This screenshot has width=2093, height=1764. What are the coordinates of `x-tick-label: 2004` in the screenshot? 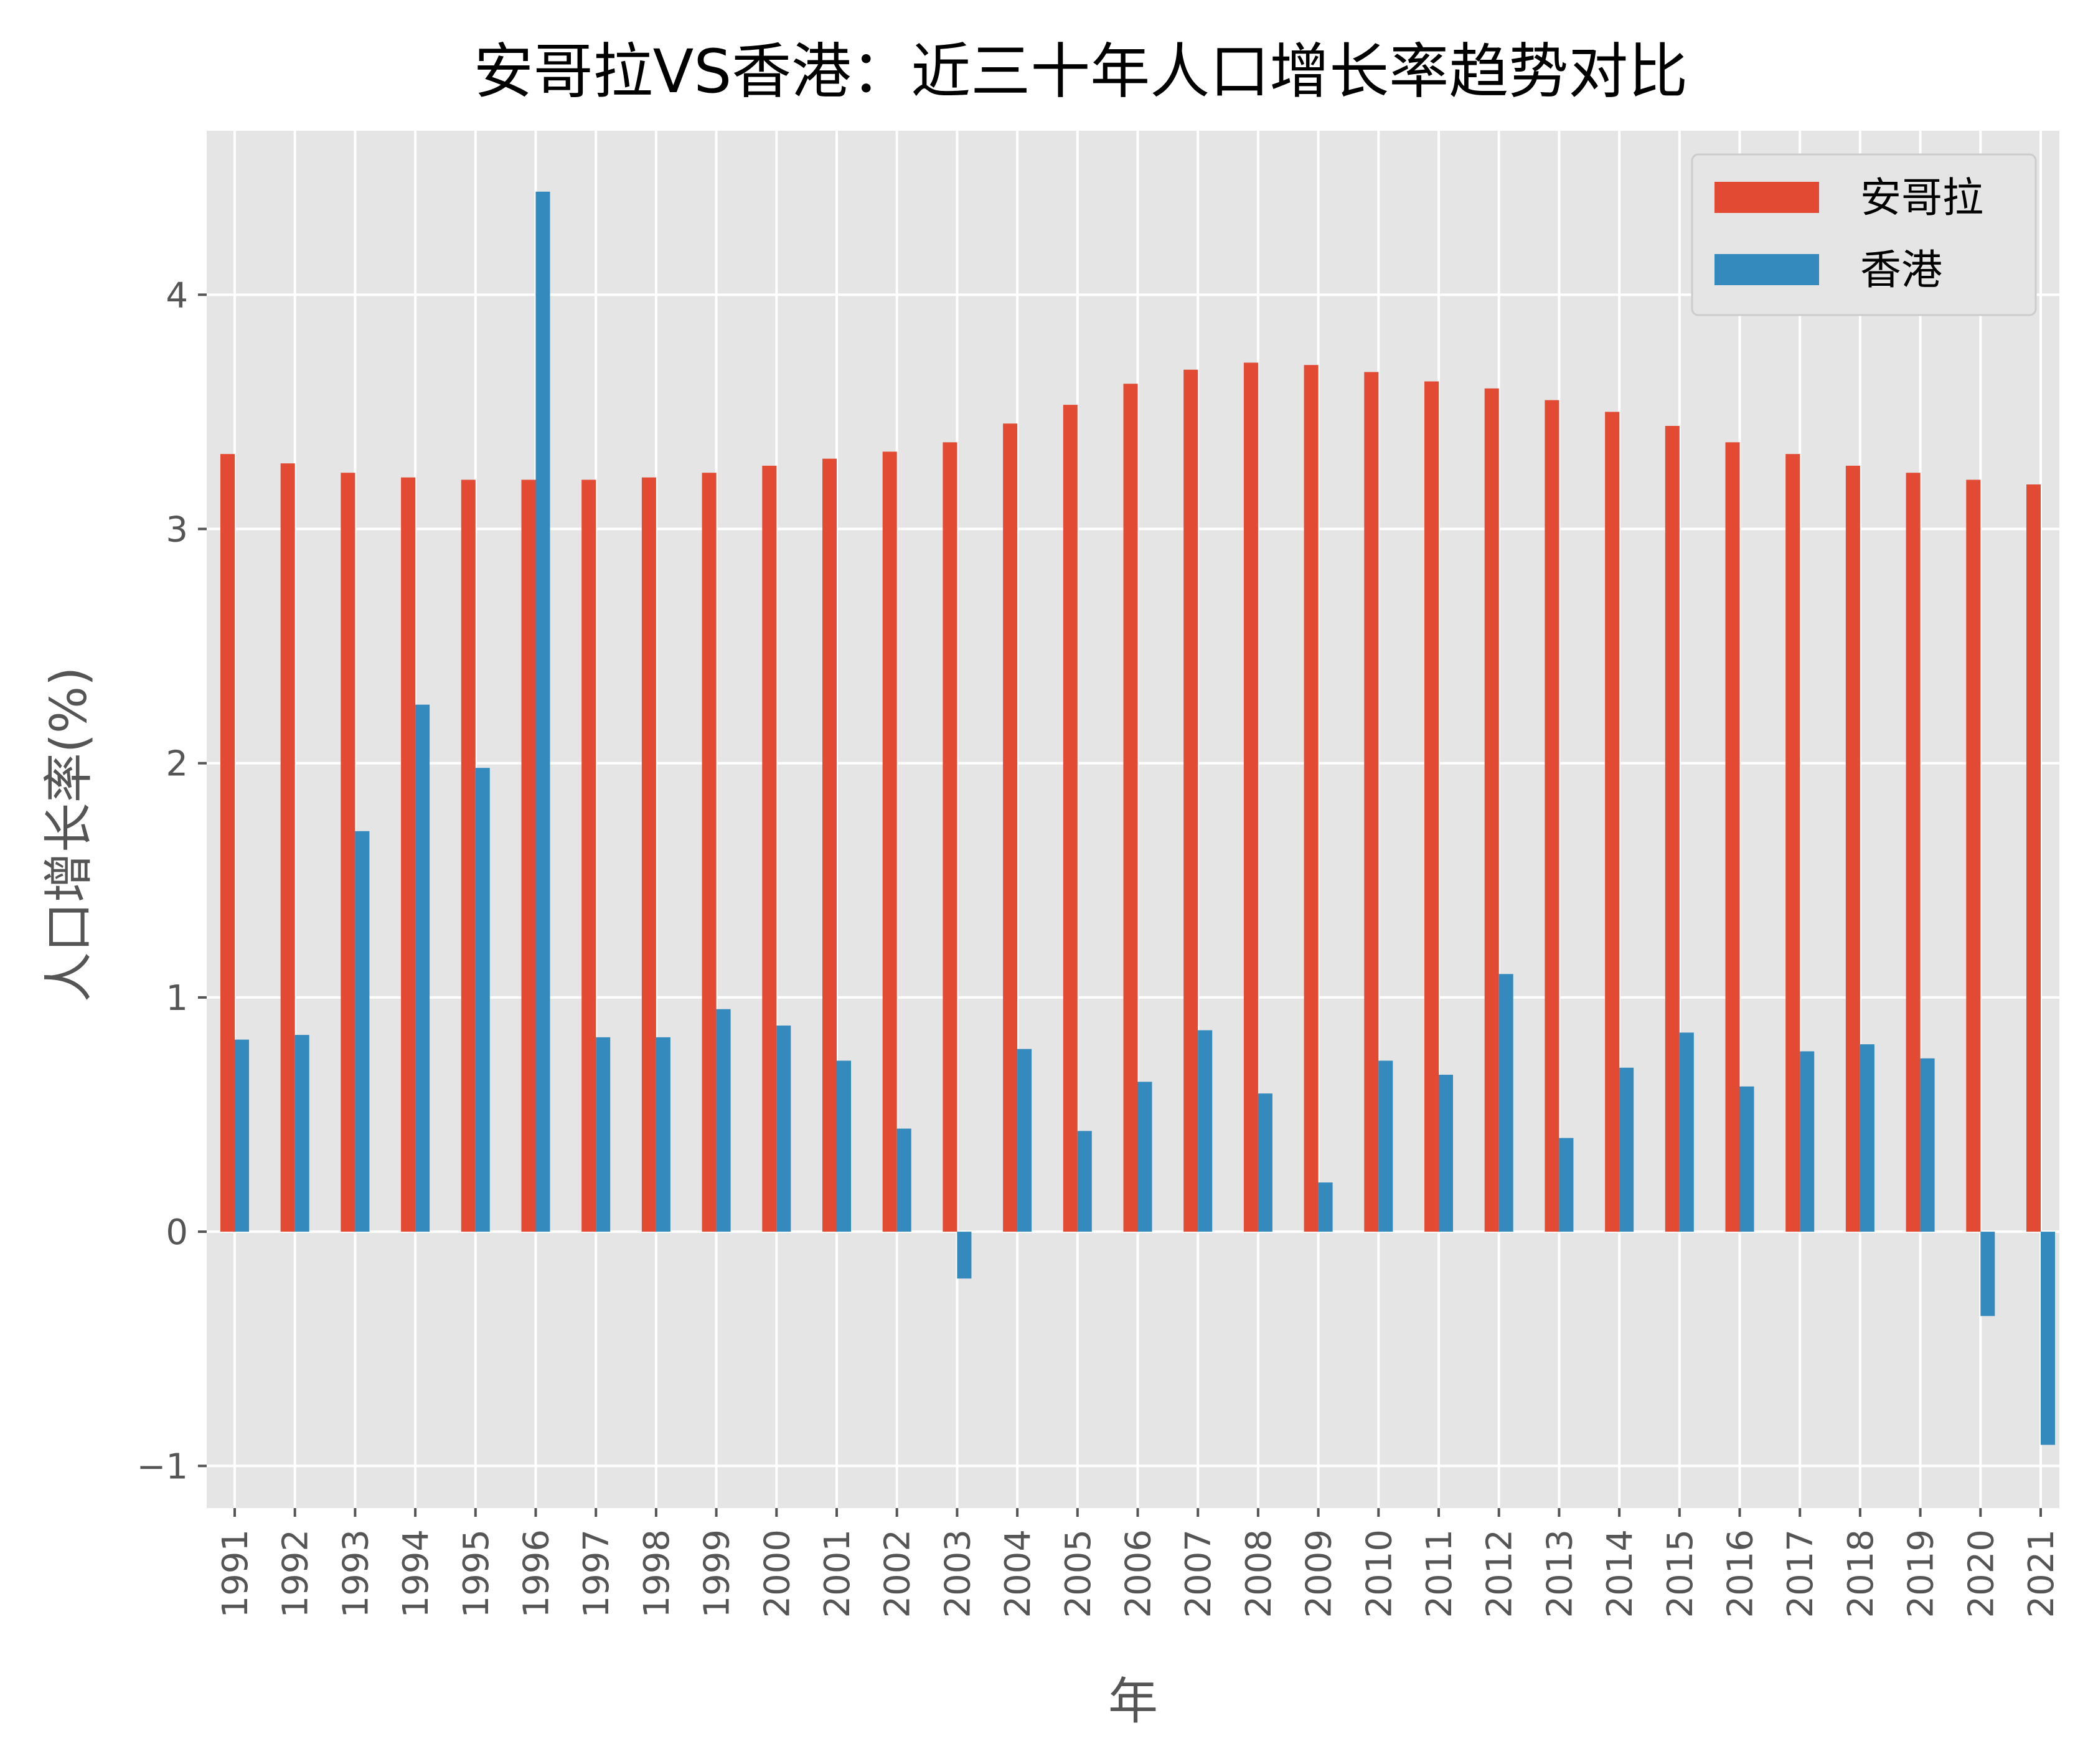 It's located at (1018, 1574).